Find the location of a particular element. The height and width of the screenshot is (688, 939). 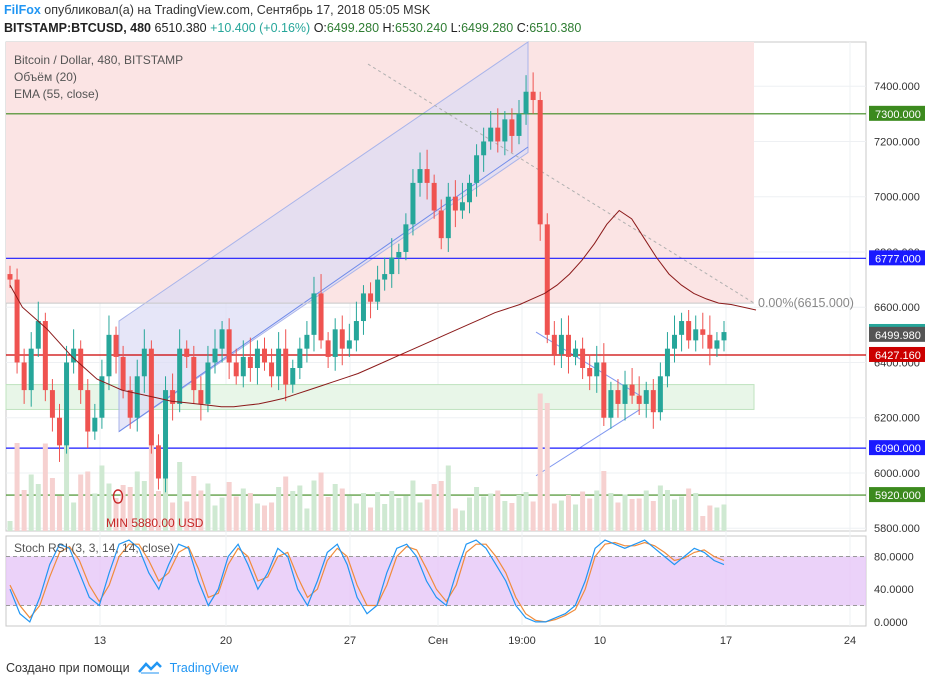

time-tick-label: 17 is located at coordinates (726, 641).